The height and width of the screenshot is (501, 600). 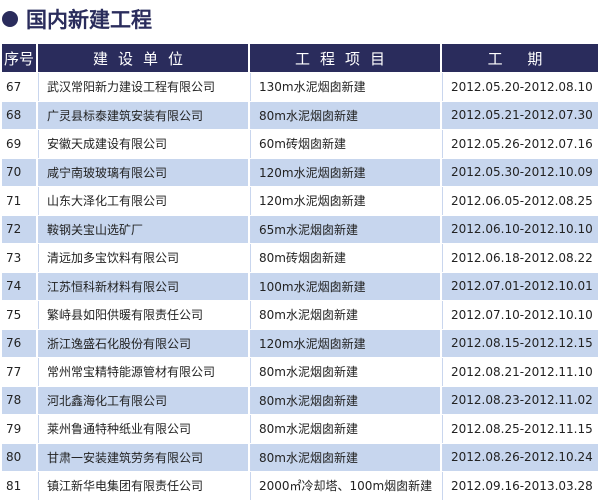 What do you see at coordinates (345, 144) in the screenshot?
I see `cell-project: 60m砖烟囱新建` at bounding box center [345, 144].